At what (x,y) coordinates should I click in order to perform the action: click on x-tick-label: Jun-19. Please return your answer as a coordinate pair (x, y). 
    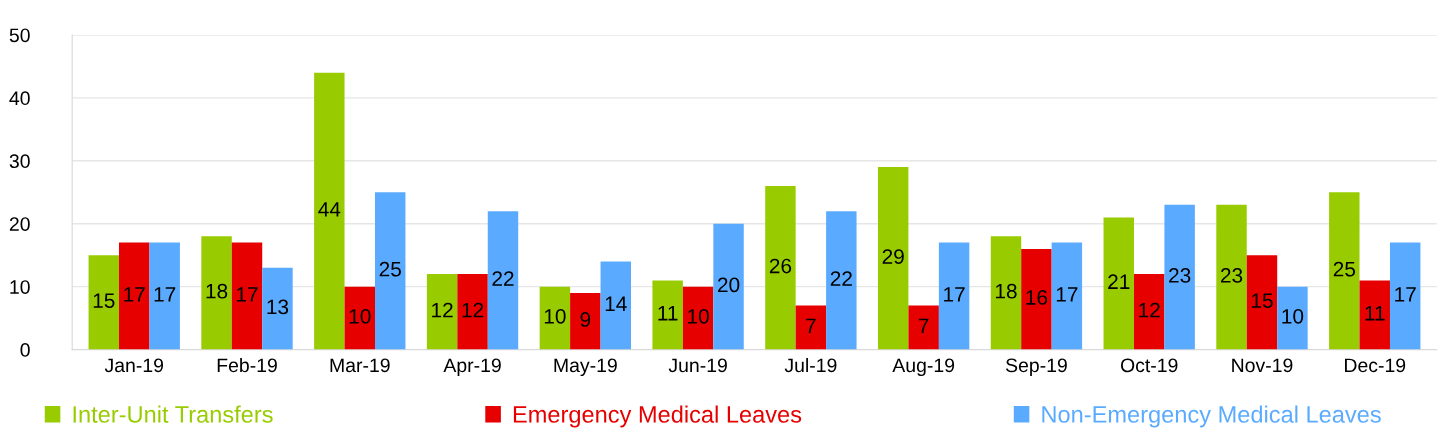
    Looking at the image, I should click on (697, 365).